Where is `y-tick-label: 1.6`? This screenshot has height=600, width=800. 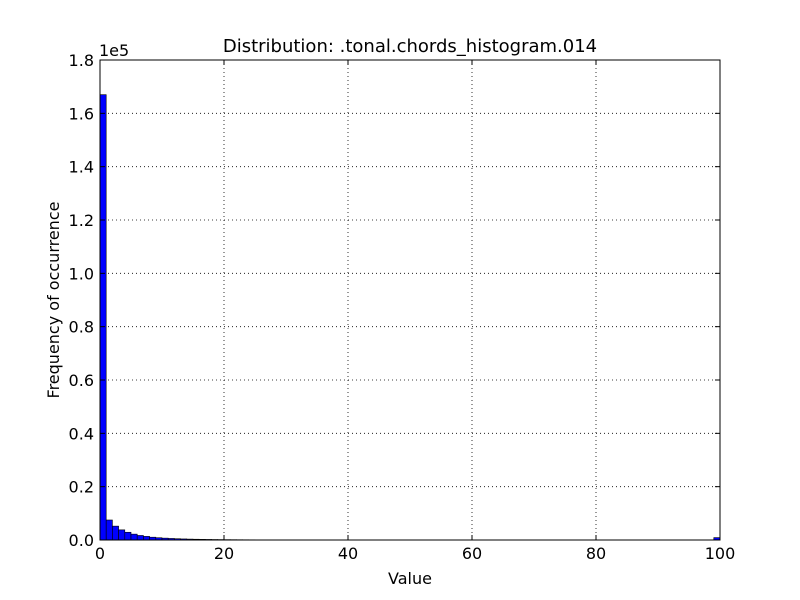 y-tick-label: 1.6 is located at coordinates (81, 113).